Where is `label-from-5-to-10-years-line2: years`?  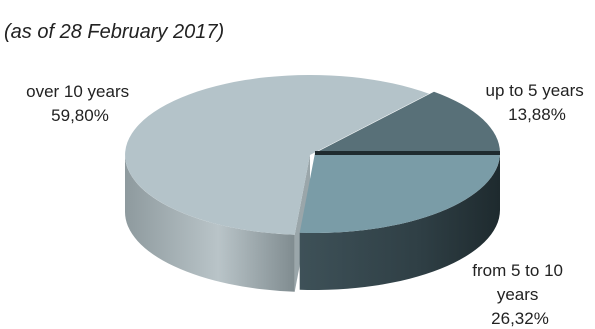
label-from-5-to-10-years-line2: years is located at coordinates (518, 294).